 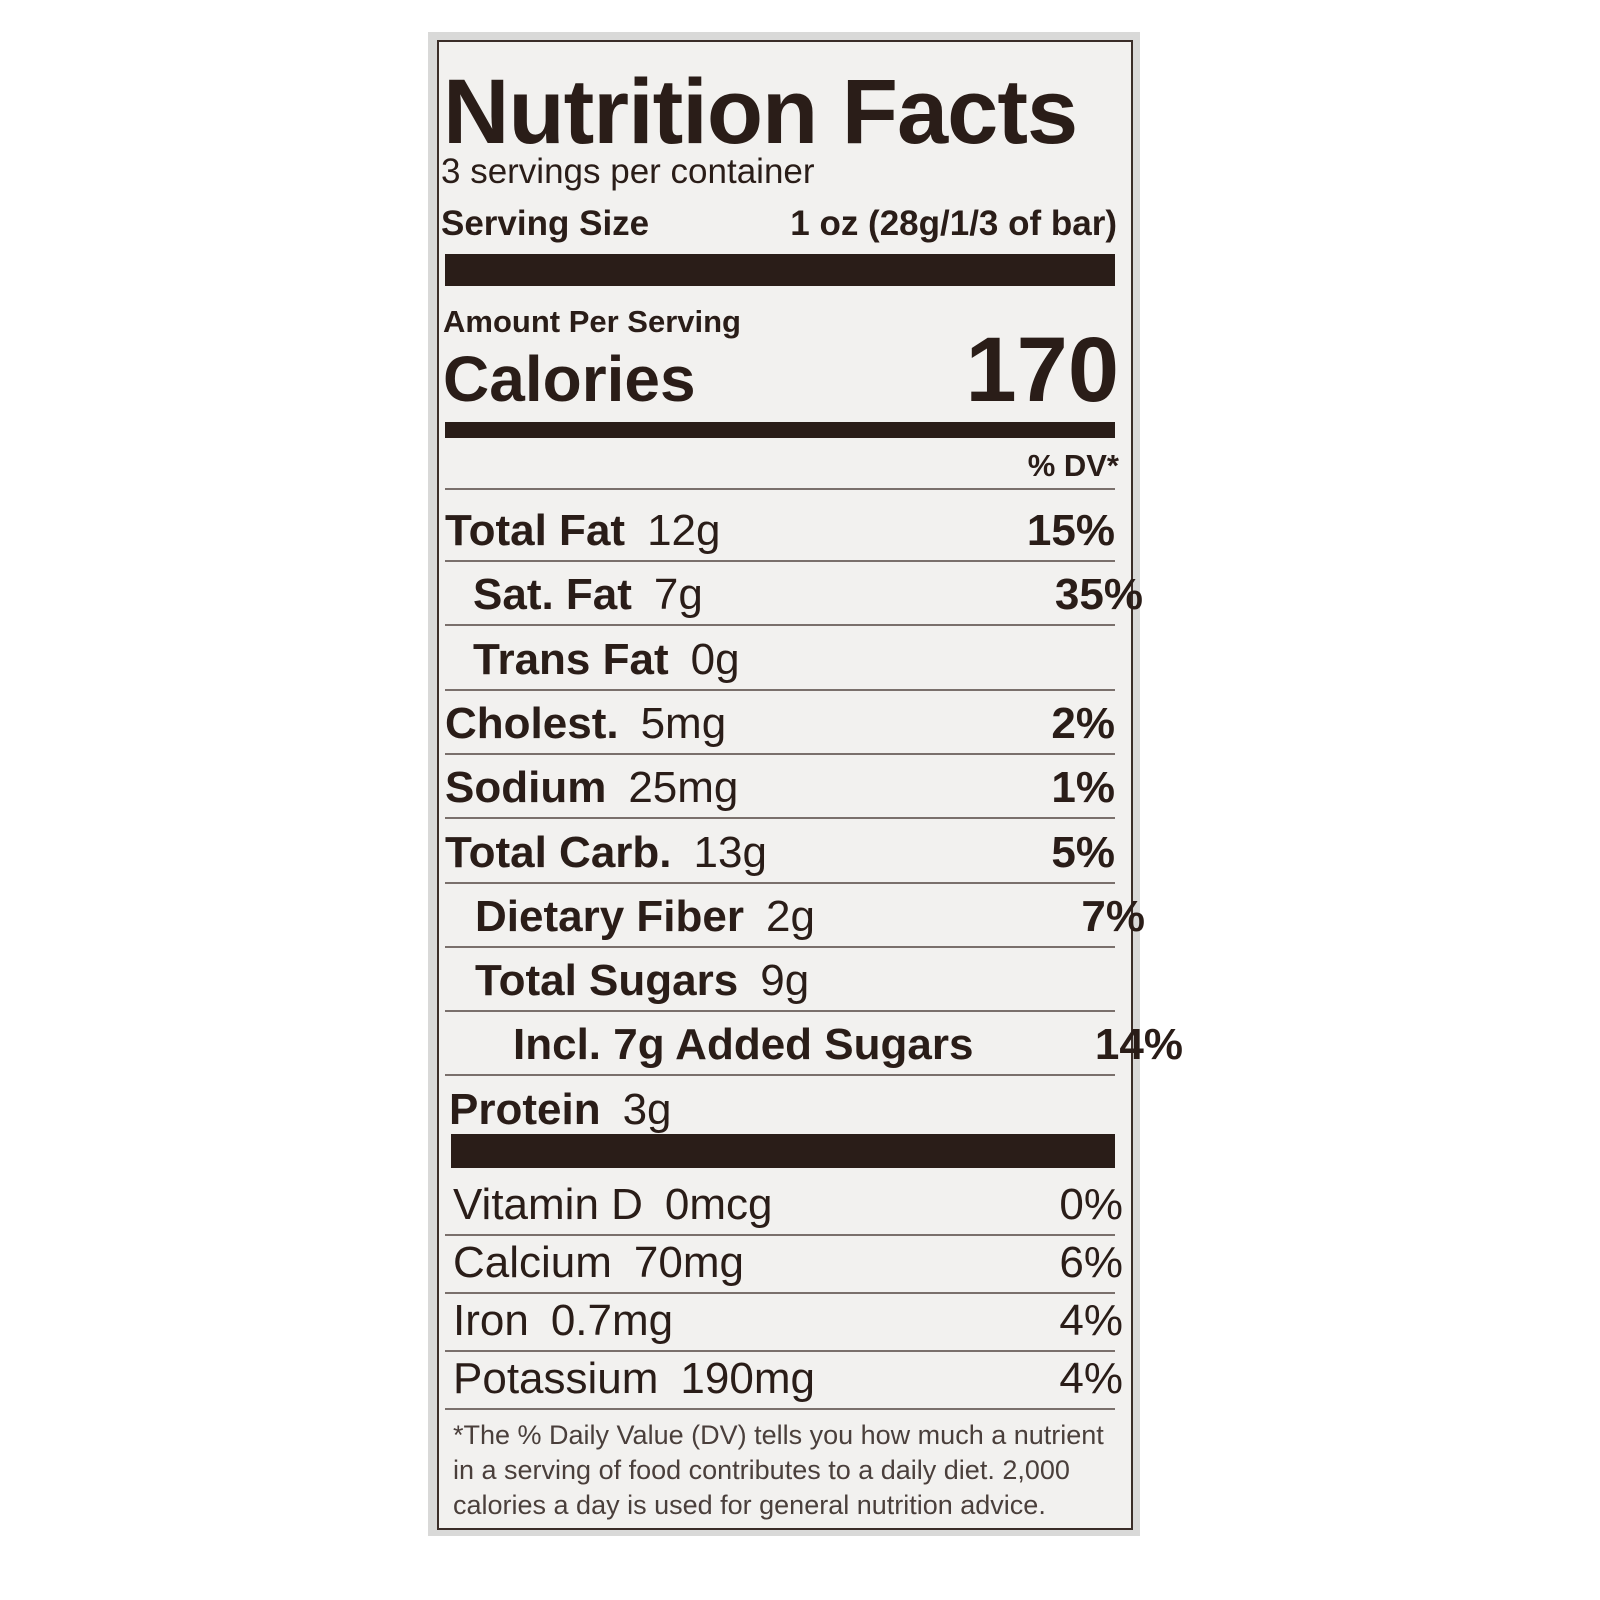 I want to click on nutrient-row: Potassium 190mg 4%, so click(x=784, y=1379).